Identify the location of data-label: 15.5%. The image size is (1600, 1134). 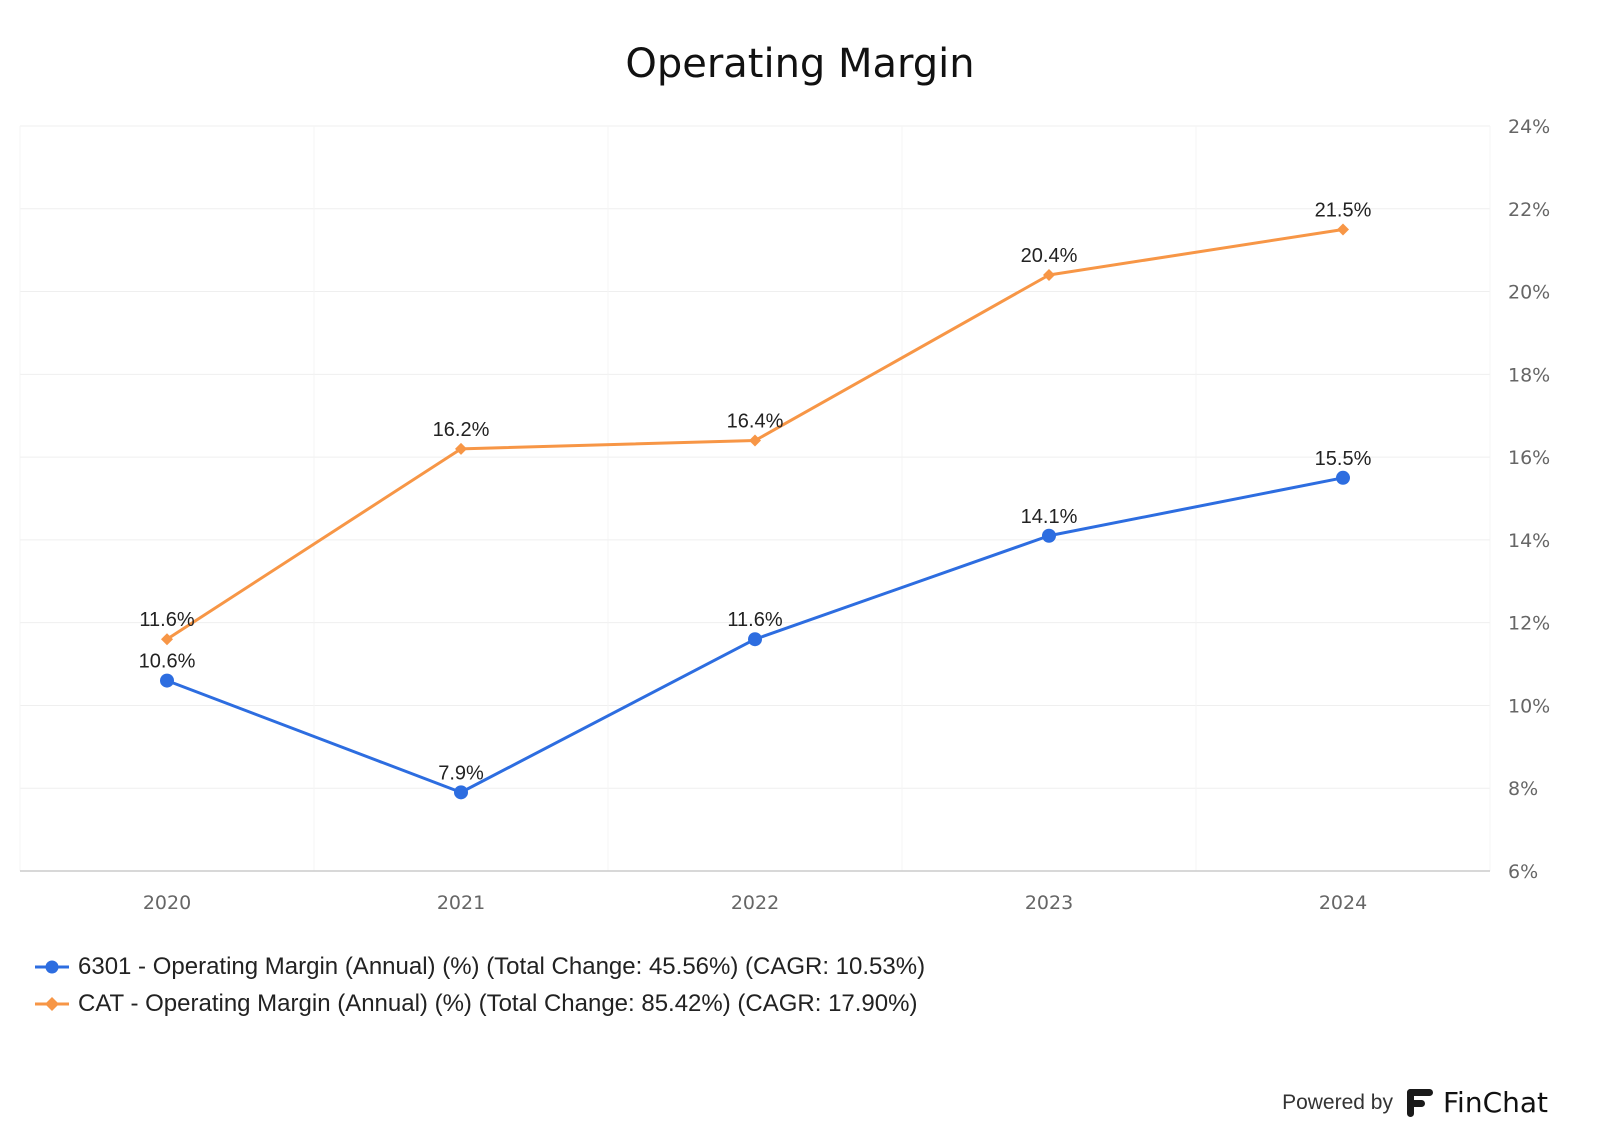
(1343, 459).